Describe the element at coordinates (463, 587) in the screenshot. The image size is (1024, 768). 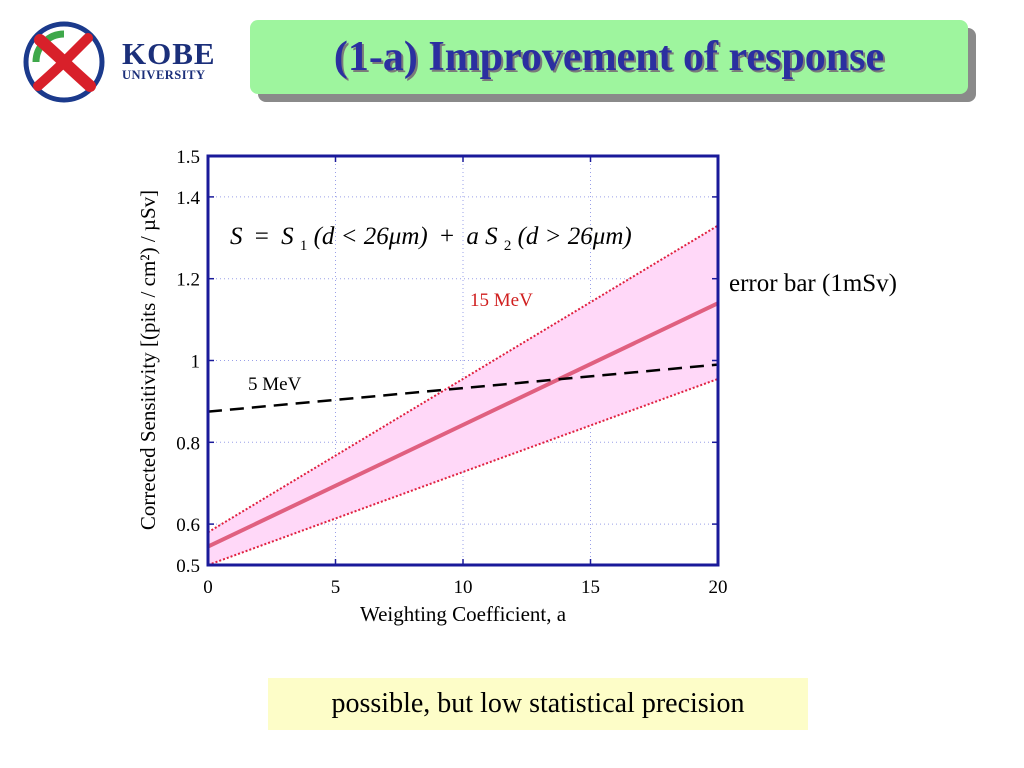
I see `x-tick-label: 10` at that location.